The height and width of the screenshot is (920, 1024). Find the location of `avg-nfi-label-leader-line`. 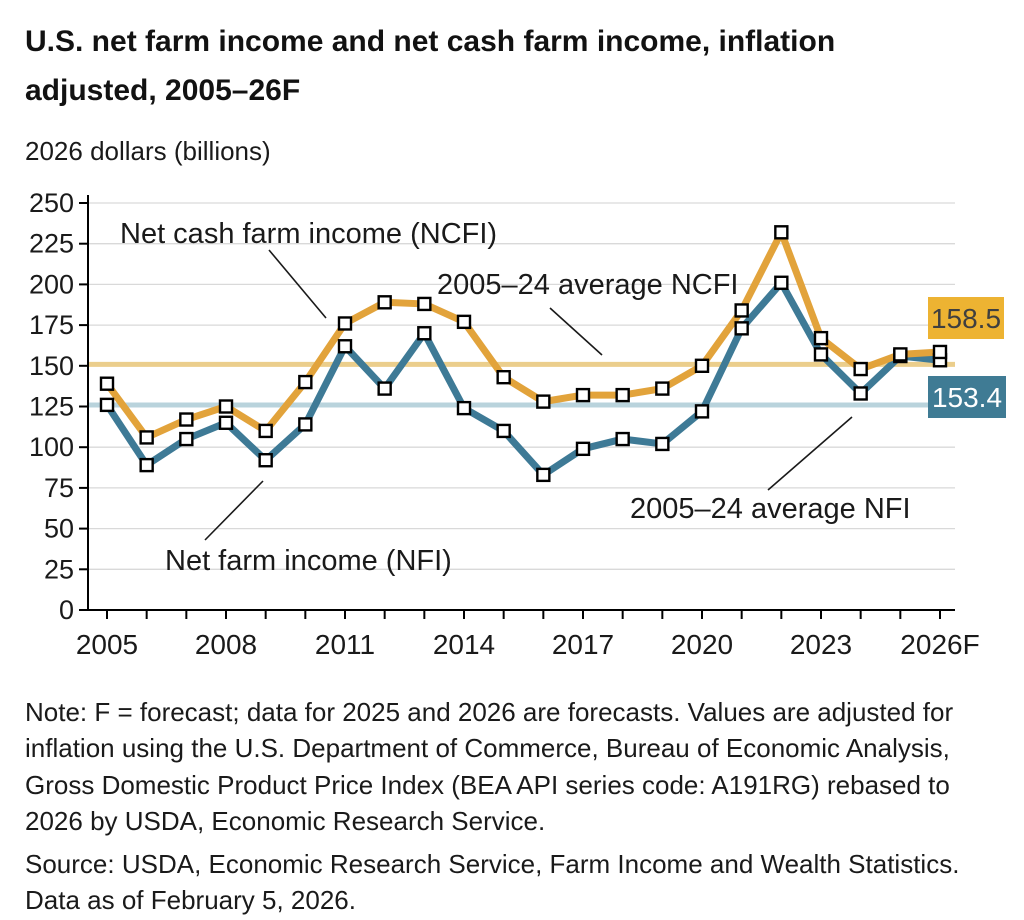

avg-nfi-label-leader-line is located at coordinates (810, 453).